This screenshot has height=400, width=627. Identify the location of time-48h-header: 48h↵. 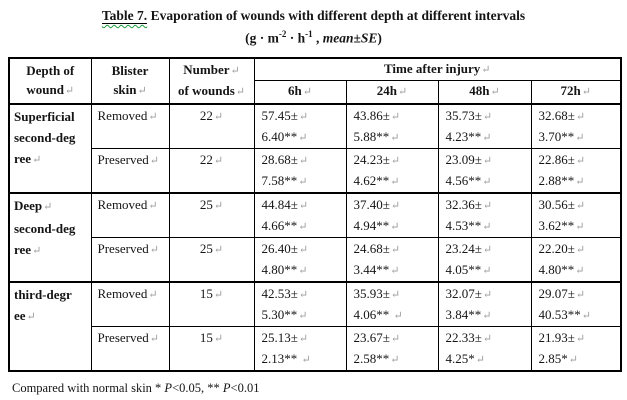
(484, 92).